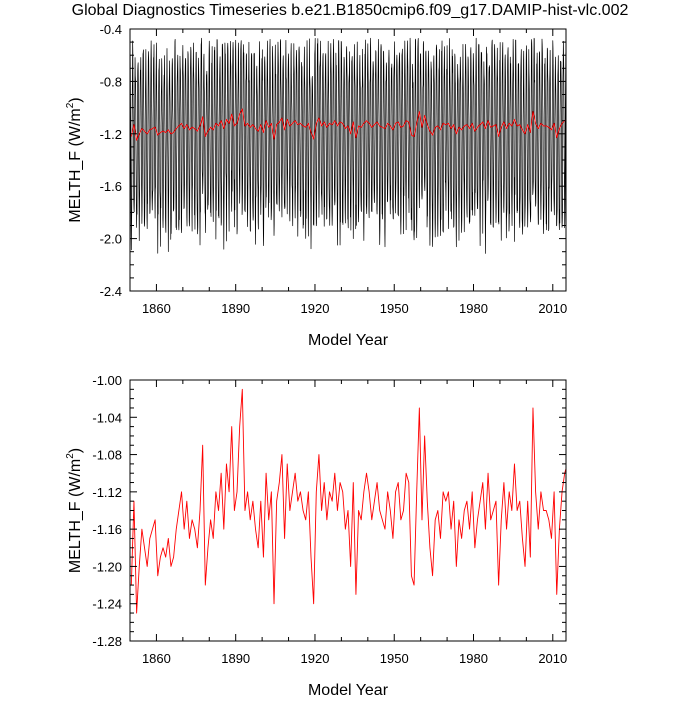  Describe the element at coordinates (348, 124) in the screenshot. I see `annual-mean-line` at that location.